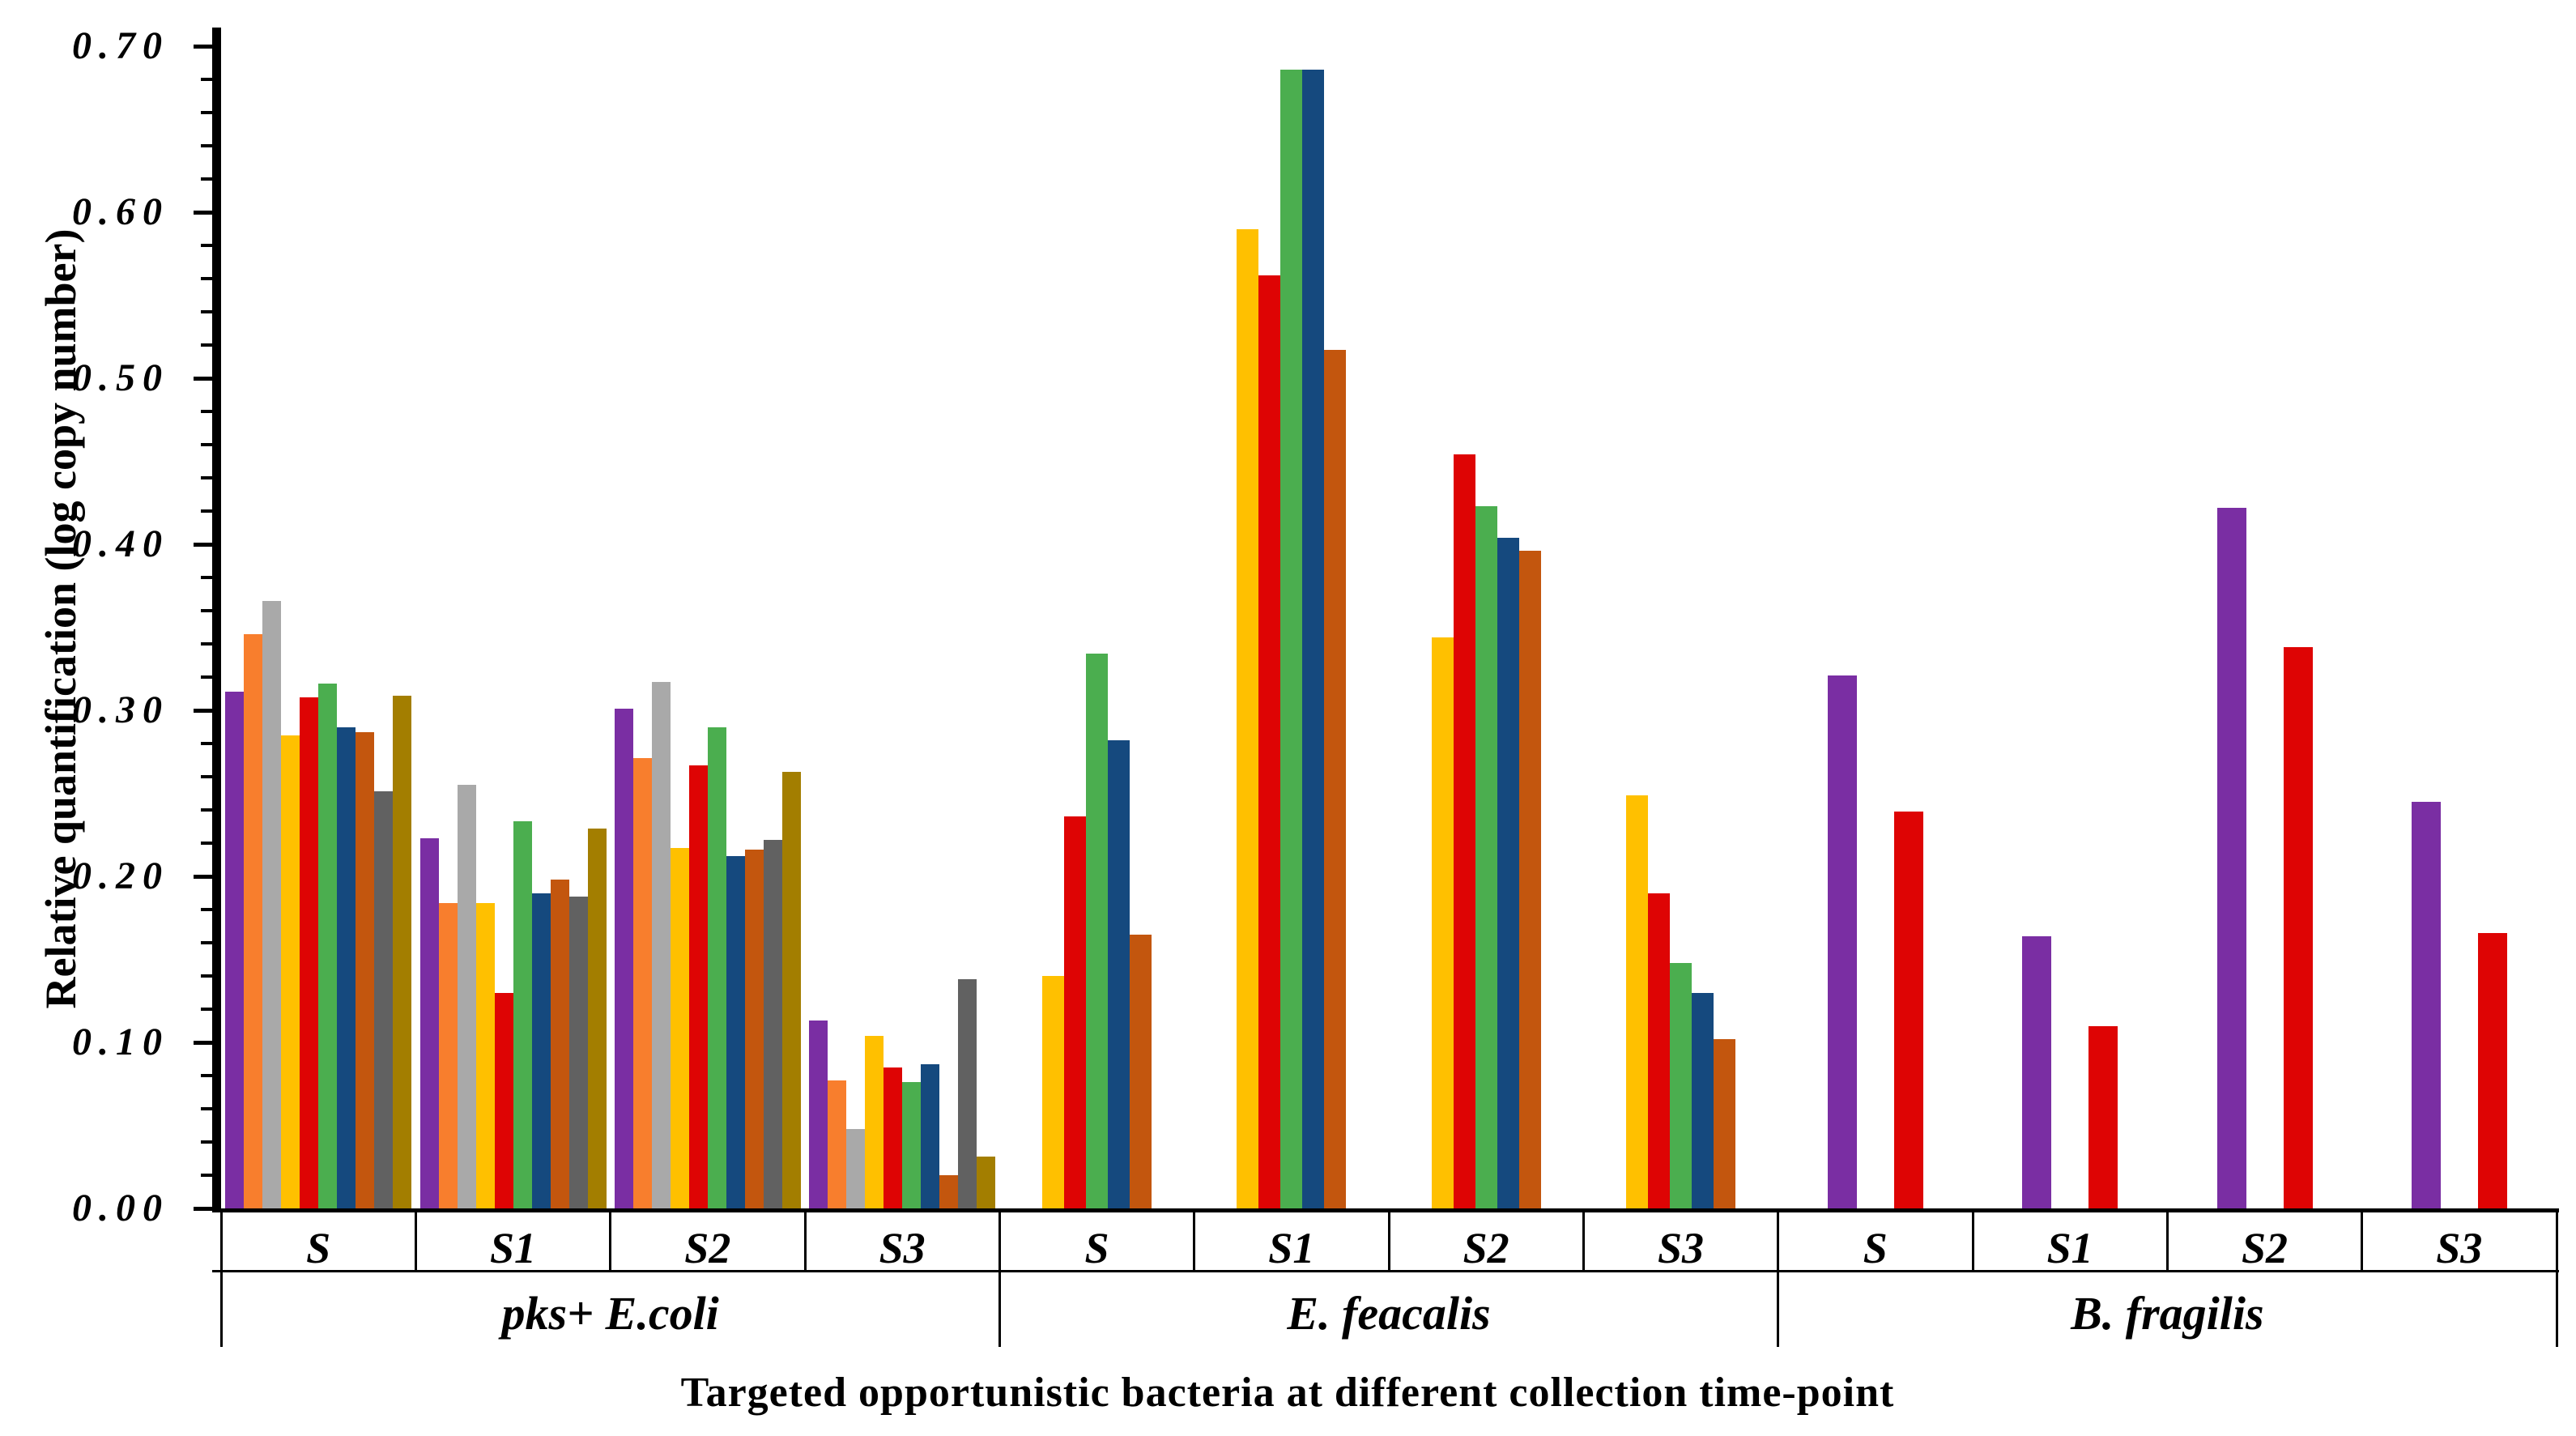 The width and height of the screenshot is (2576, 1436). I want to click on y-tick-label: 0.70, so click(120, 45).